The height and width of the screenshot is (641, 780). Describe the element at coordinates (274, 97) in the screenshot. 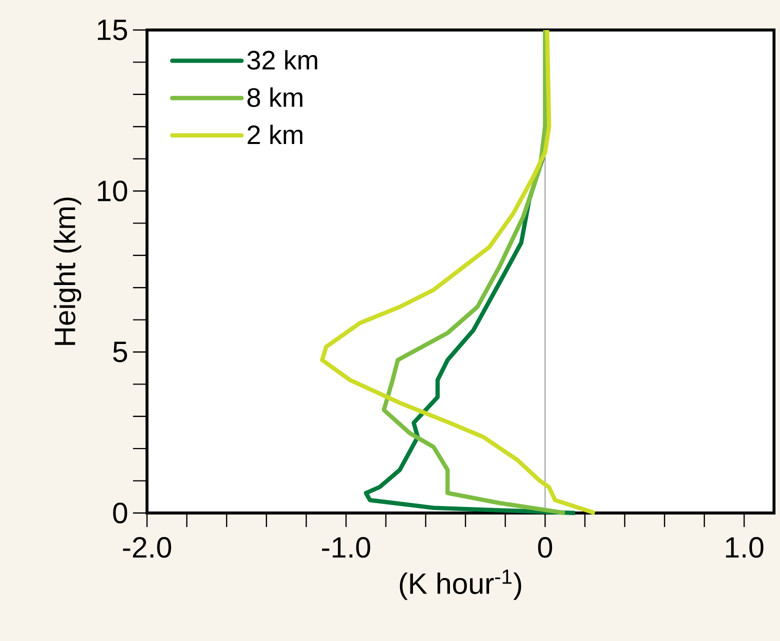

I see `legend-label: 8 km` at that location.